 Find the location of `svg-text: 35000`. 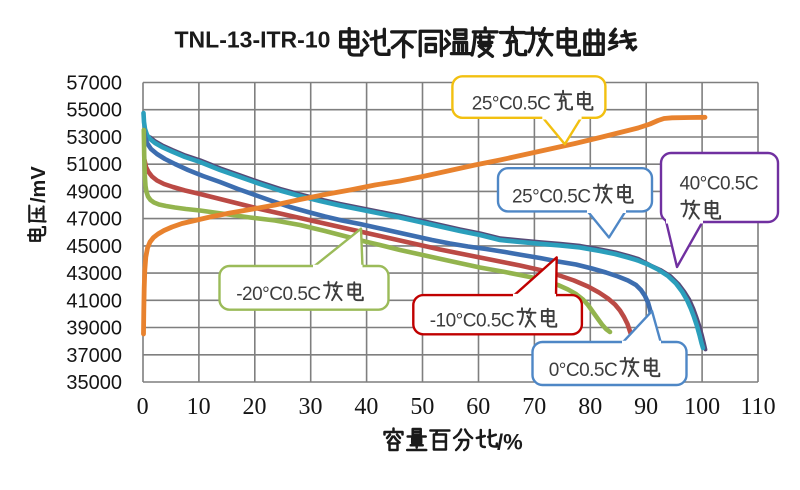

svg-text: 35000 is located at coordinates (94, 383).